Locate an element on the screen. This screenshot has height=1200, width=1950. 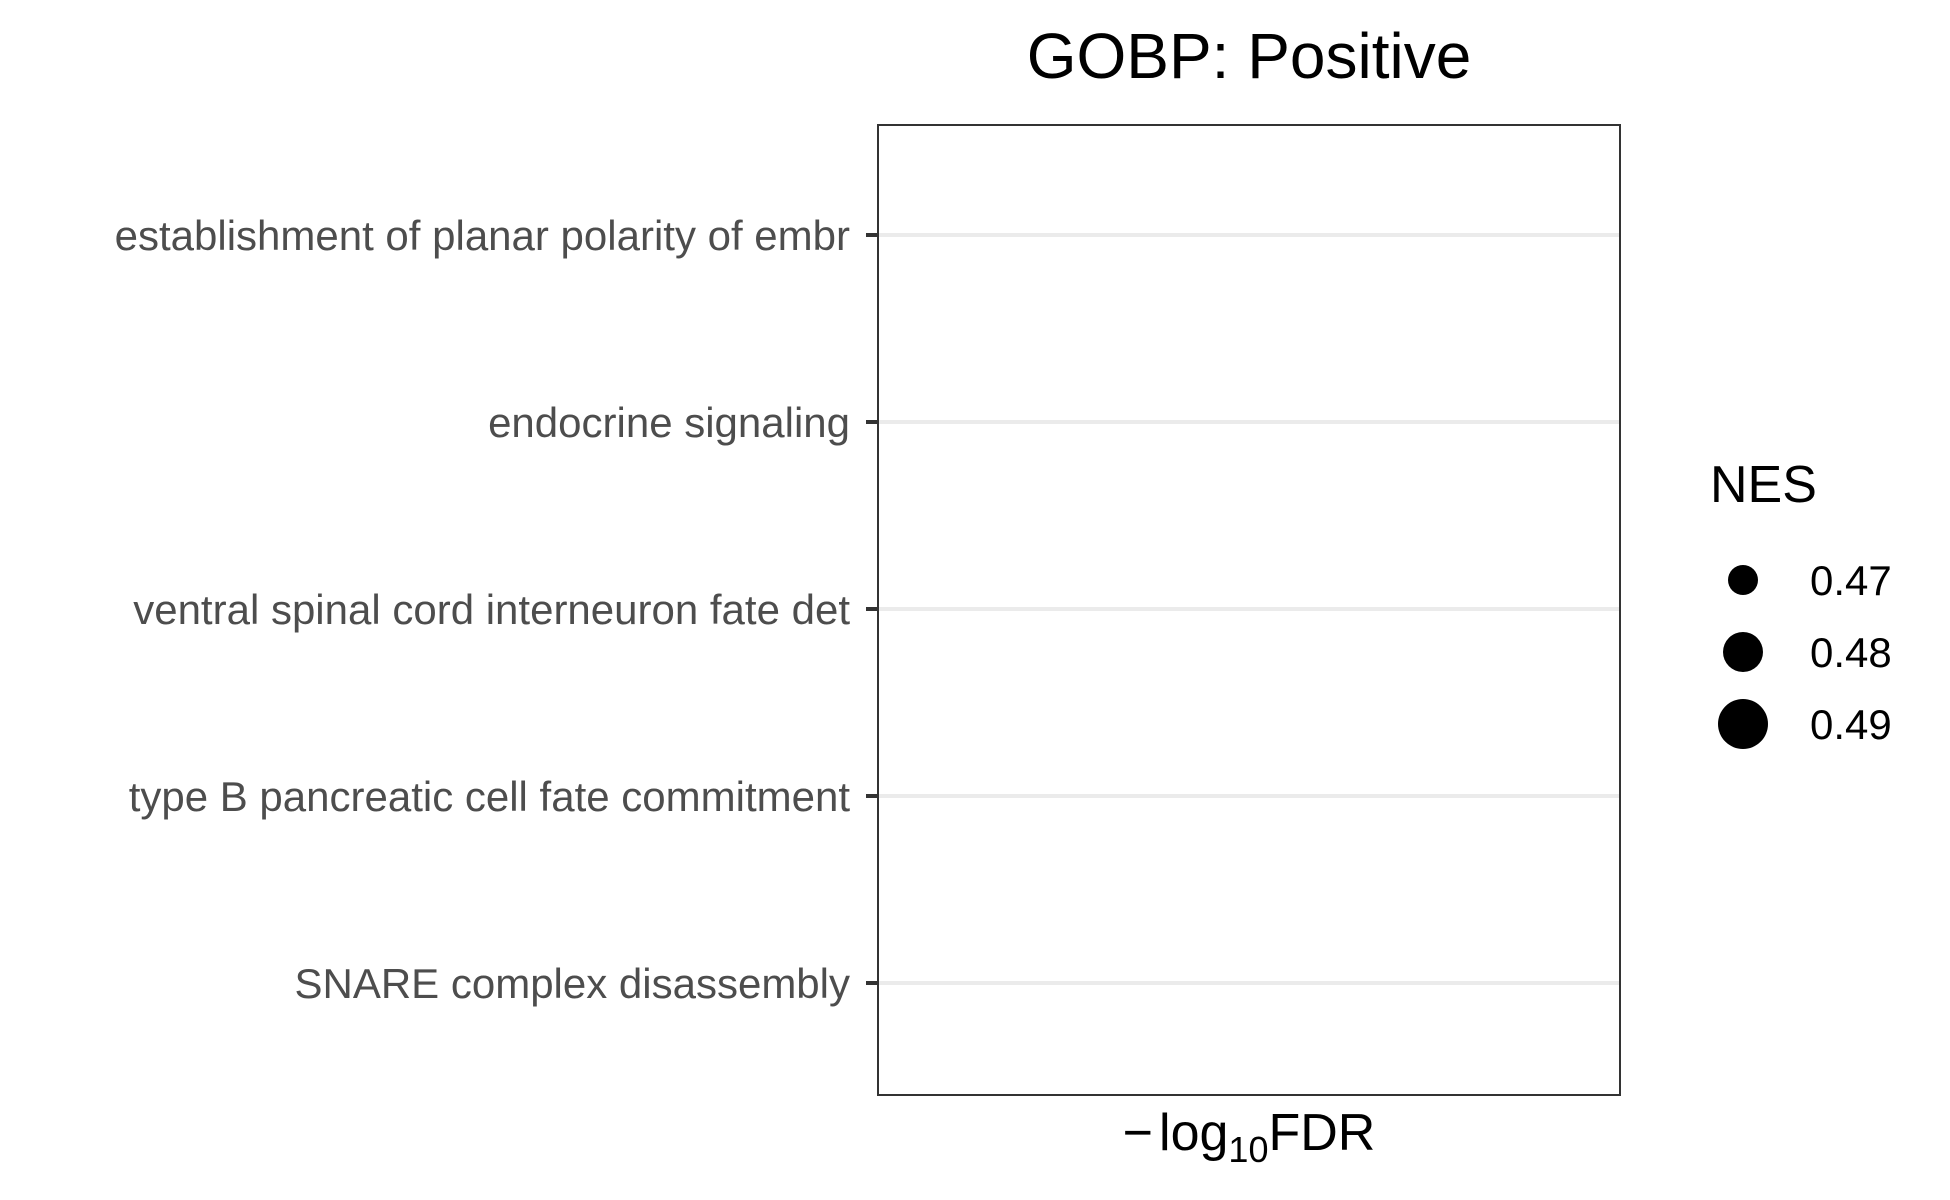
x-axis-label-base: log is located at coordinates (1193, 1133).